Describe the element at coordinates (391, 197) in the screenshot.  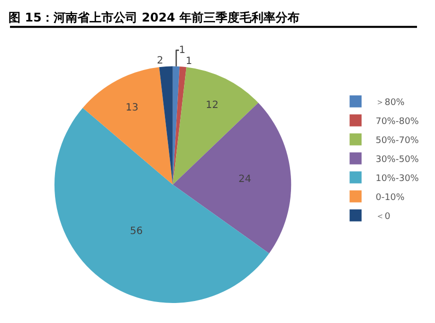
I see `legend-label: 0-10%` at that location.